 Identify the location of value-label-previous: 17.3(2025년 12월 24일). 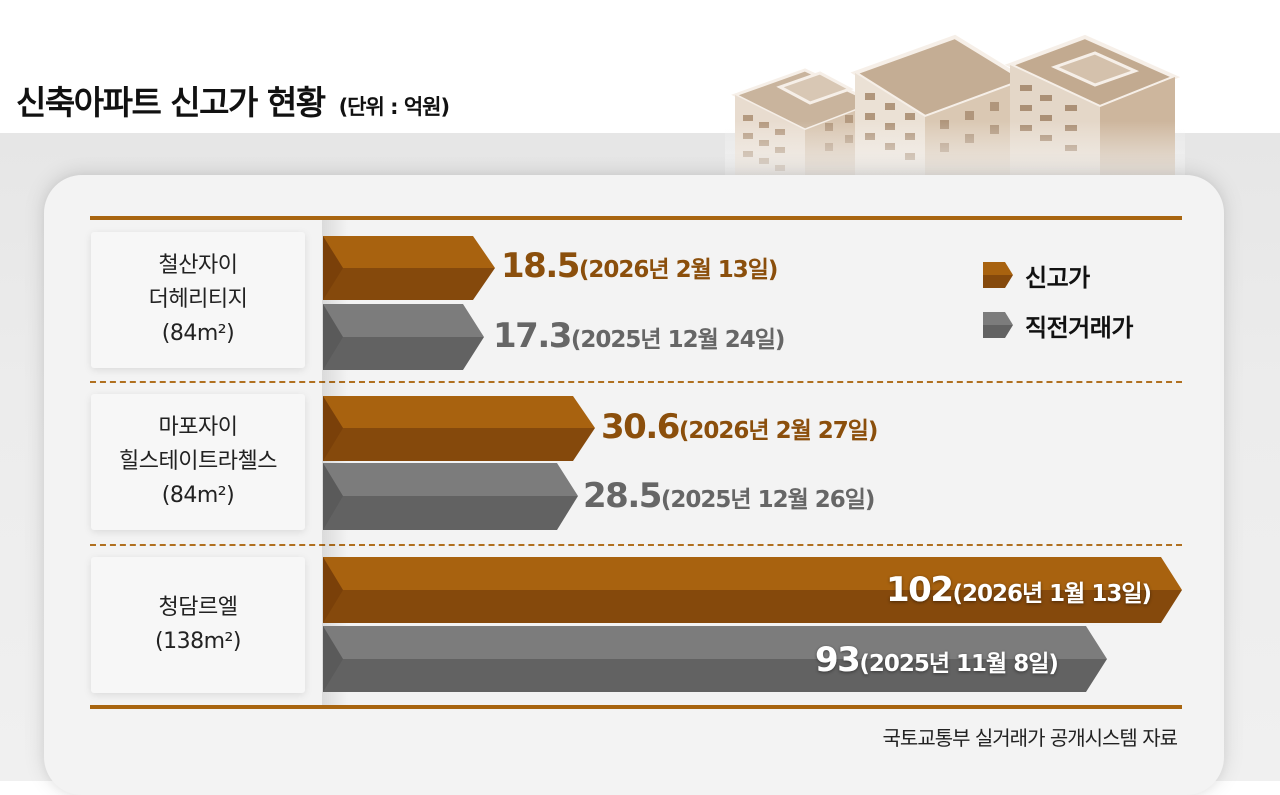
(639, 336).